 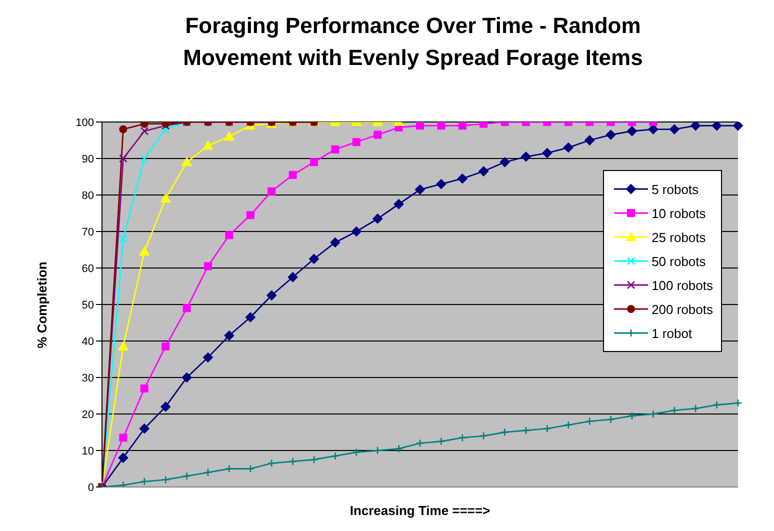 What do you see at coordinates (682, 309) in the screenshot?
I see `legend-label: 200 robots` at bounding box center [682, 309].